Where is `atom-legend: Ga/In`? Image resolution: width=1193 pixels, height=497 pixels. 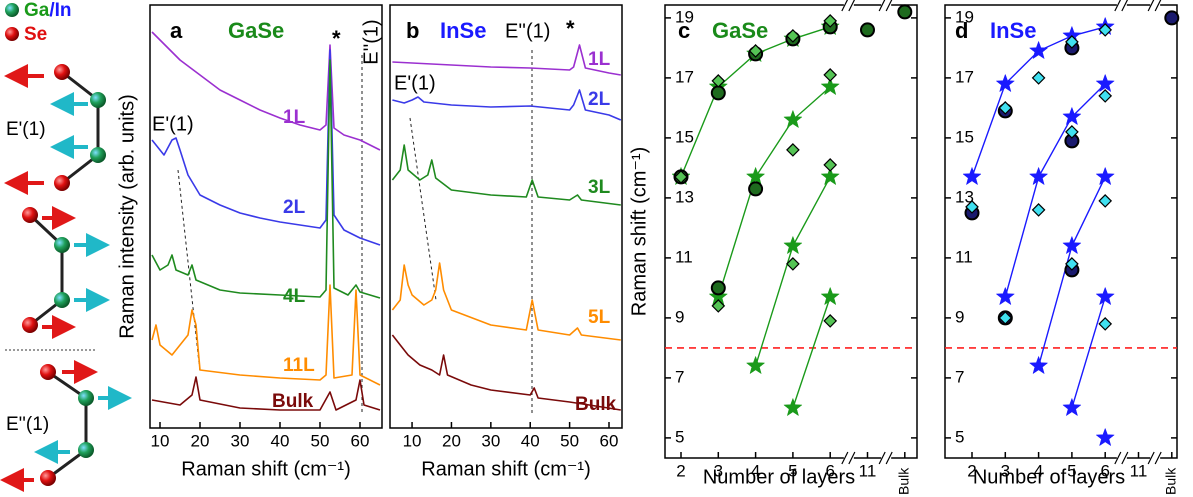 atom-legend: Ga/In is located at coordinates (48, 10).